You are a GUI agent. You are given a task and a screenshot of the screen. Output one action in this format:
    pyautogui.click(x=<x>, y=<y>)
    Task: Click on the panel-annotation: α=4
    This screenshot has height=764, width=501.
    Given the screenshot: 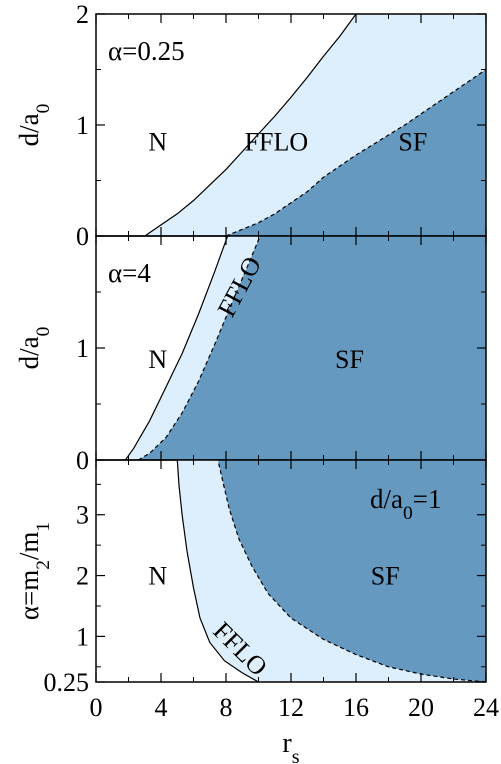 What is the action you would take?
    pyautogui.click(x=129, y=273)
    